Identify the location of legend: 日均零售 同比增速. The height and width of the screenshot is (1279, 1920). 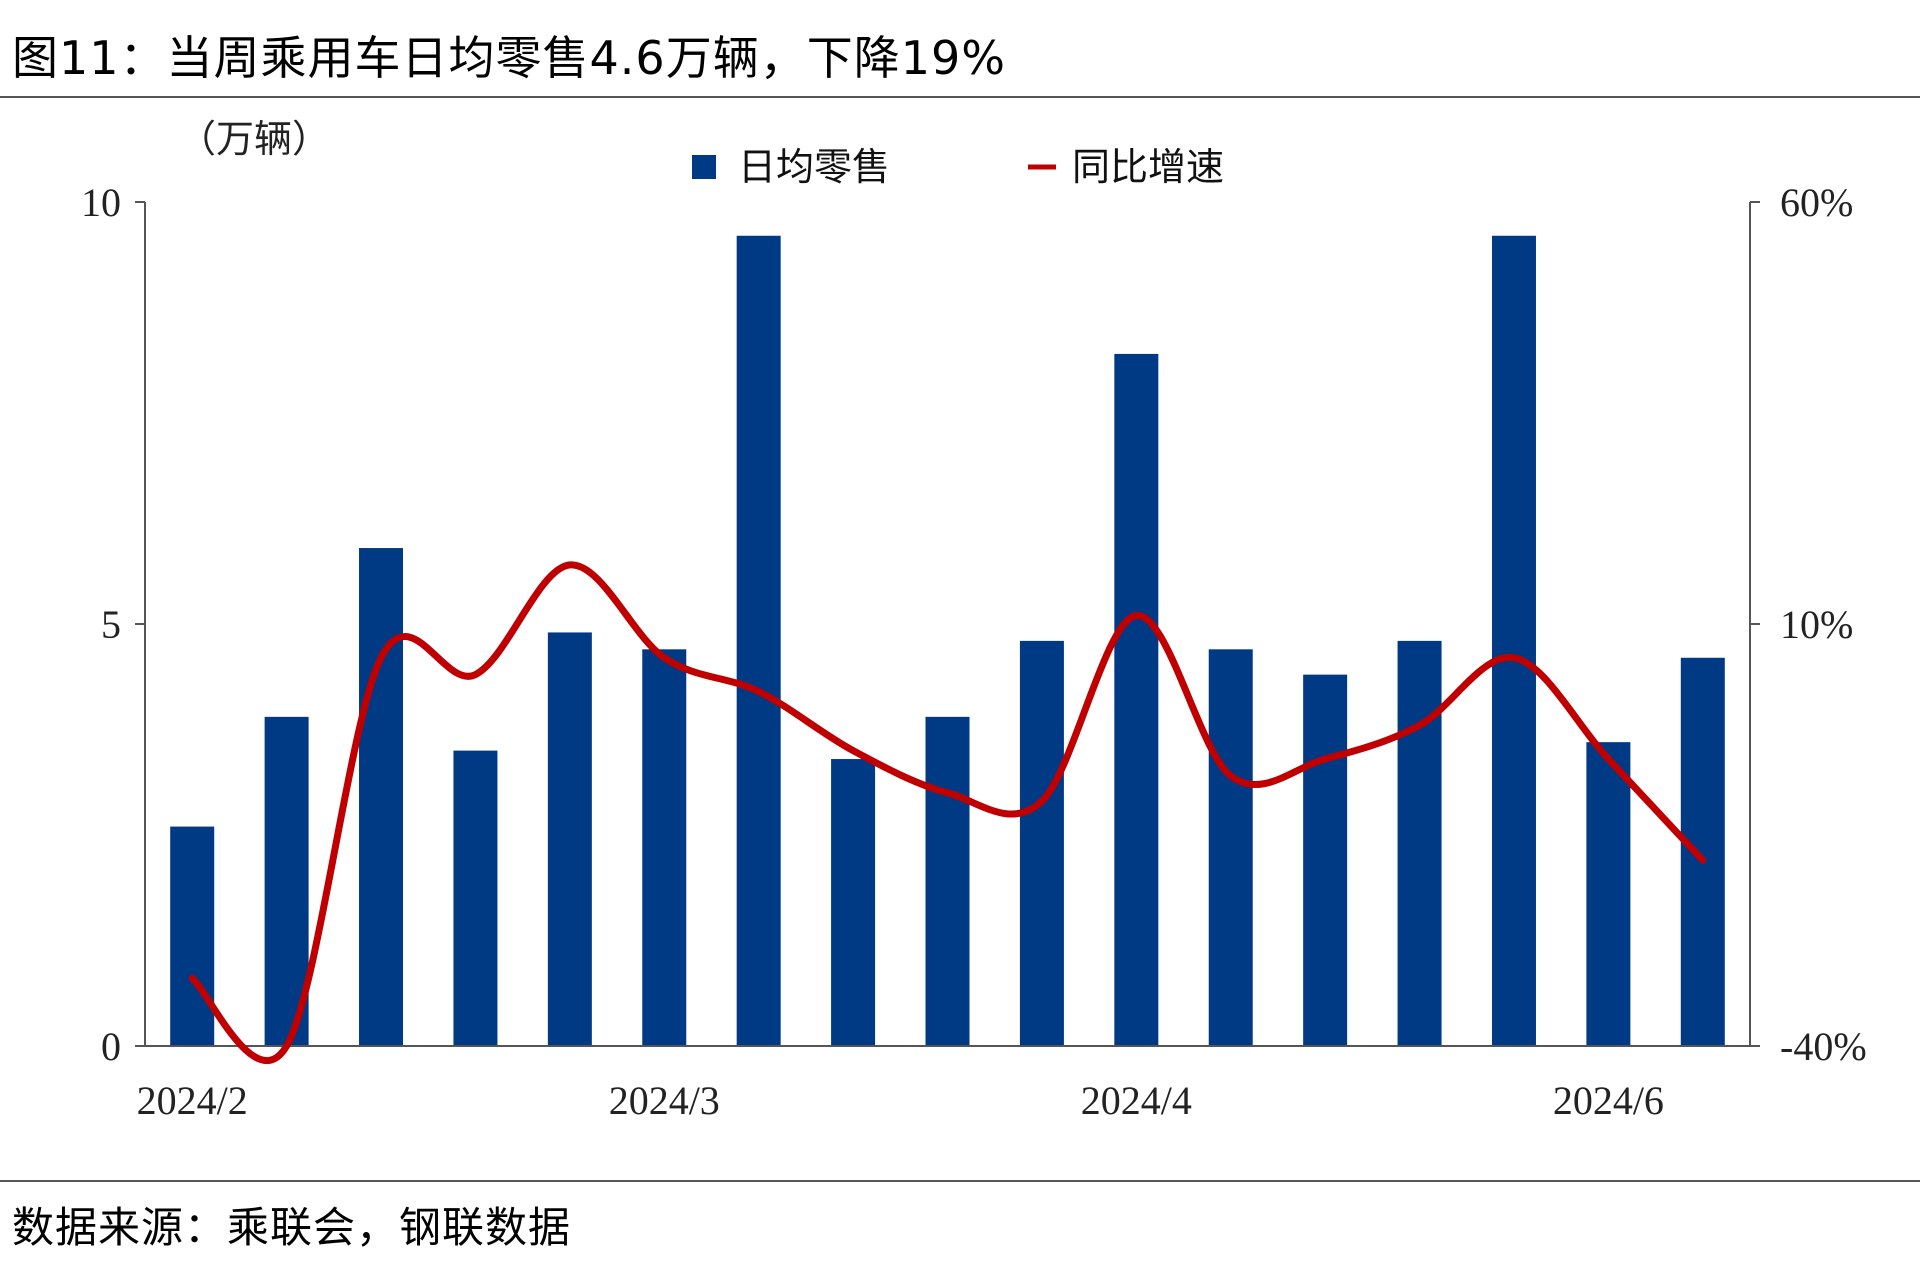
(958, 167).